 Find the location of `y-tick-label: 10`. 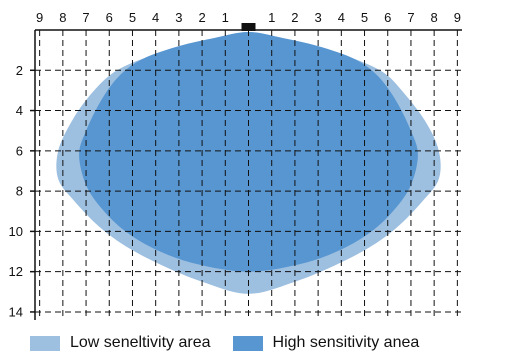

y-tick-label: 10 is located at coordinates (16, 231).